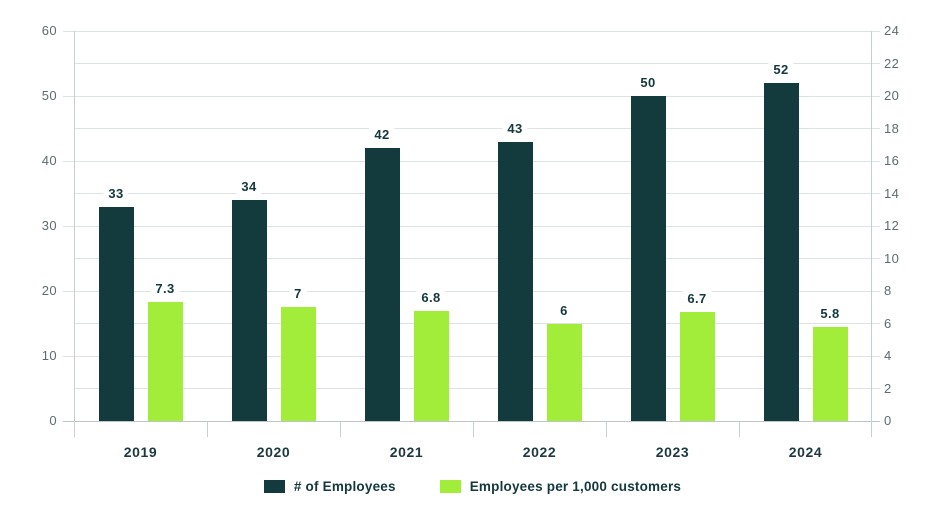 Image resolution: width=945 pixels, height=505 pixels. What do you see at coordinates (575, 486) in the screenshot?
I see `legend-label: Employees per 1,000 customers` at bounding box center [575, 486].